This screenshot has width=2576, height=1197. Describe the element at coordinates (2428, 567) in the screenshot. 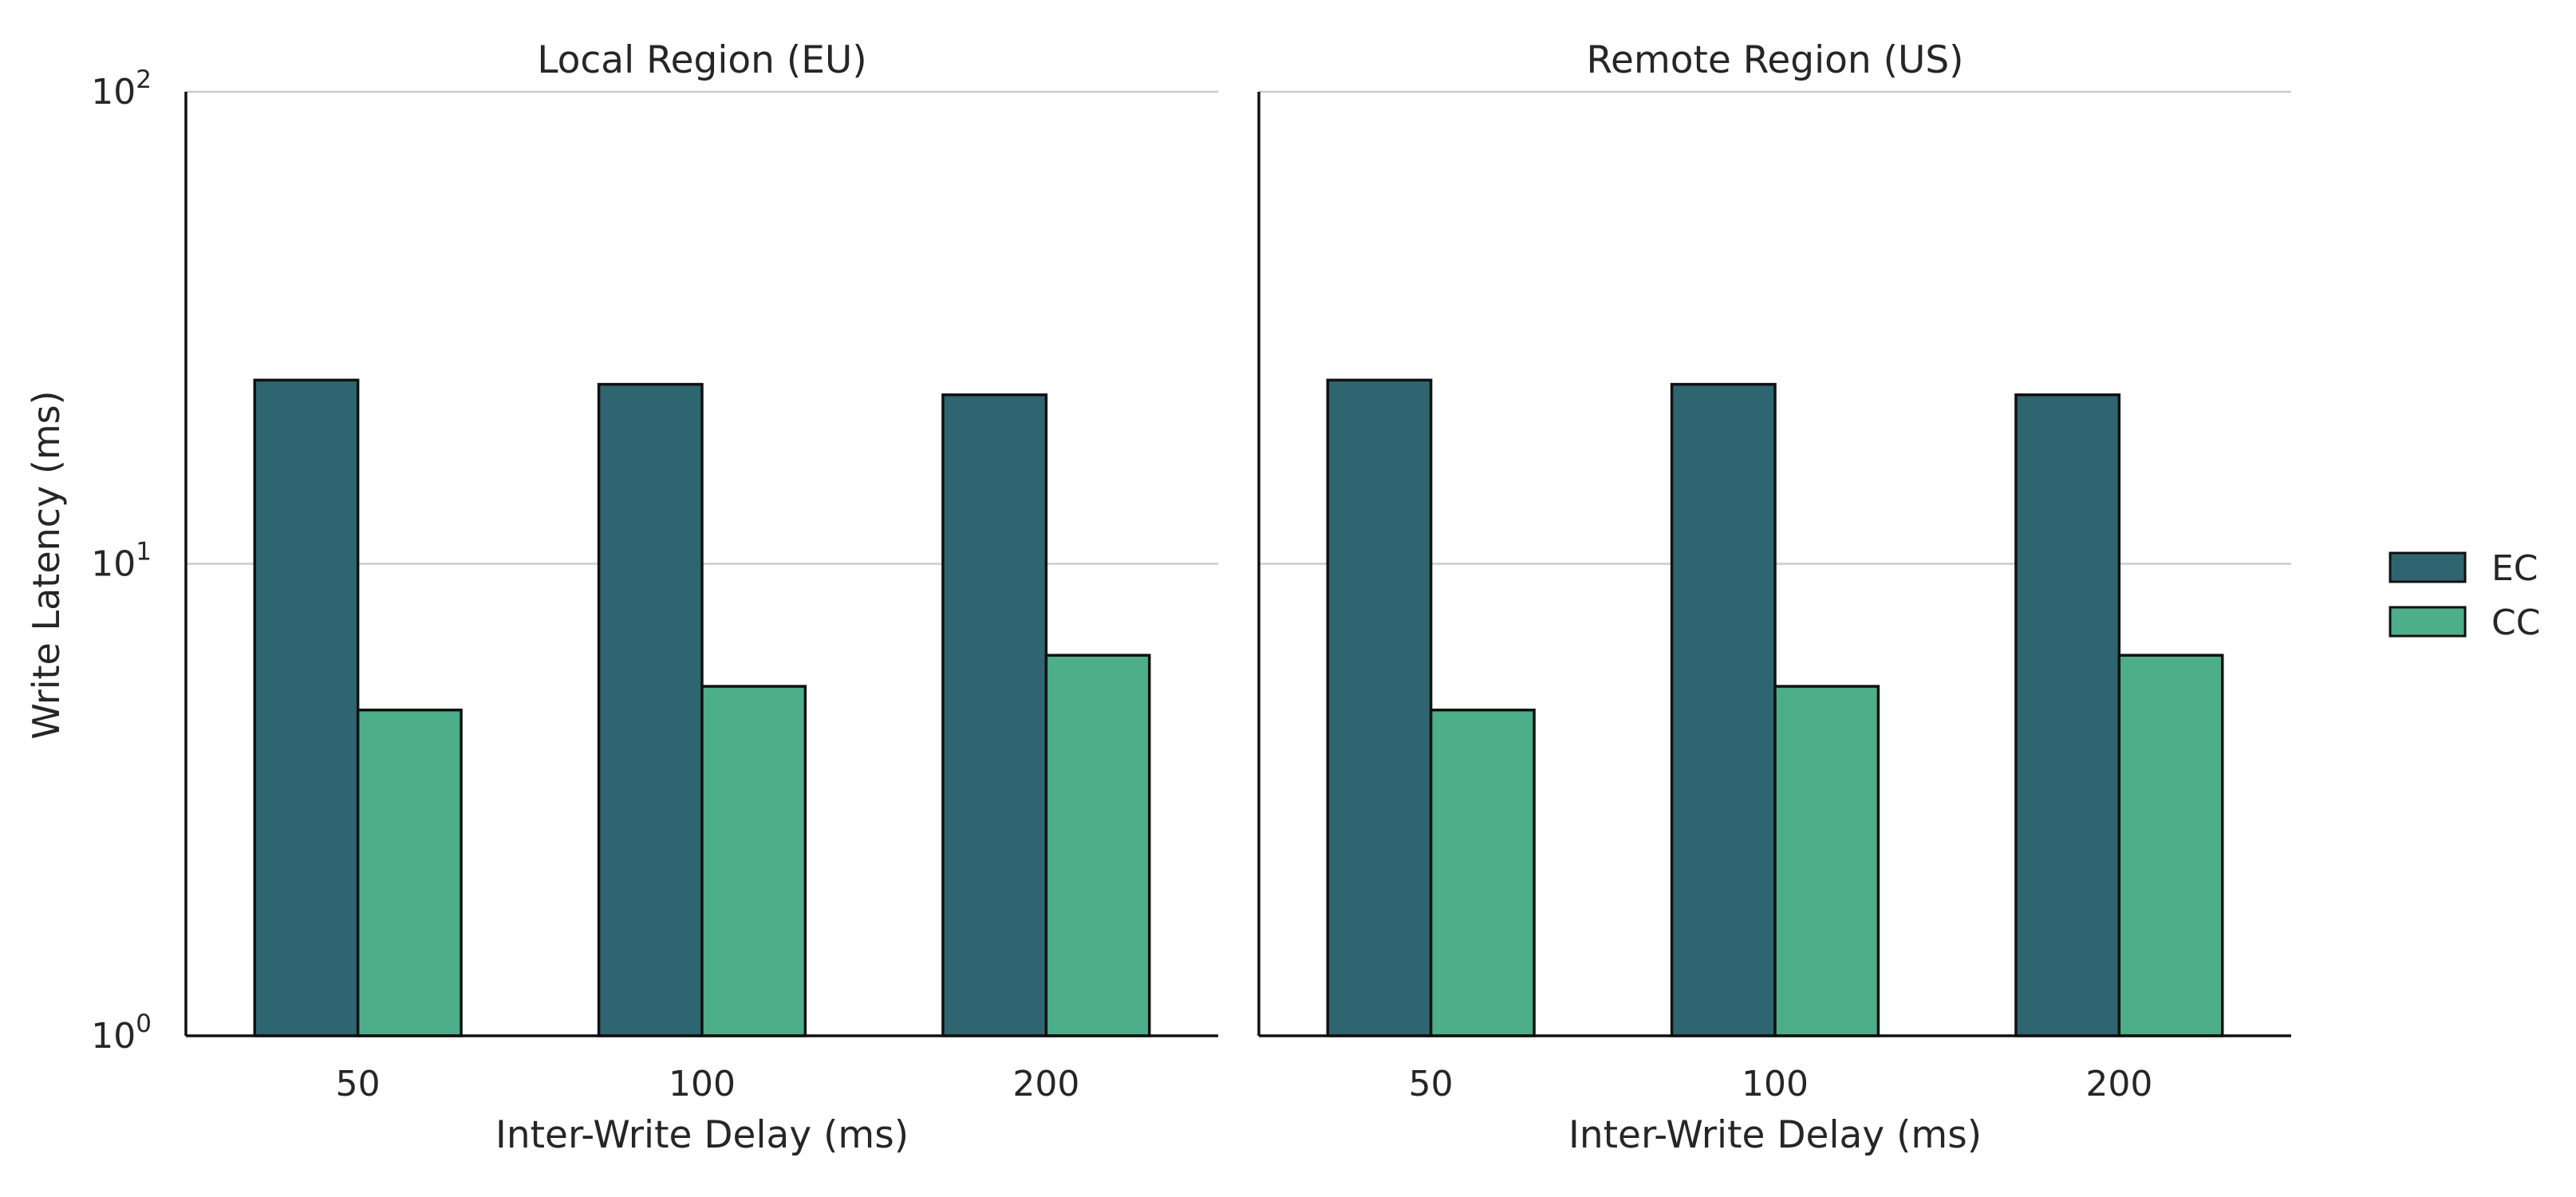

I see `legend-swatch-ec` at that location.